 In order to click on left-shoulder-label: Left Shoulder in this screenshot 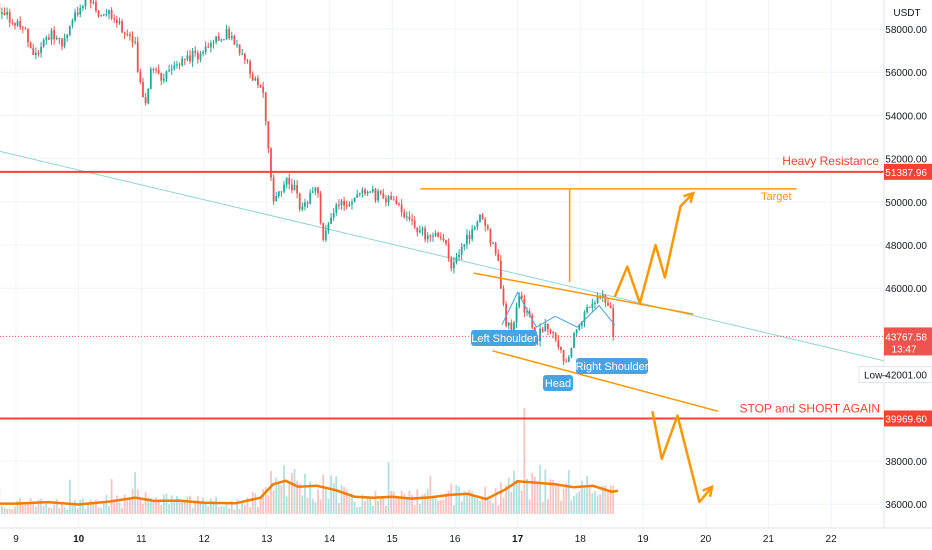, I will do `click(504, 339)`.